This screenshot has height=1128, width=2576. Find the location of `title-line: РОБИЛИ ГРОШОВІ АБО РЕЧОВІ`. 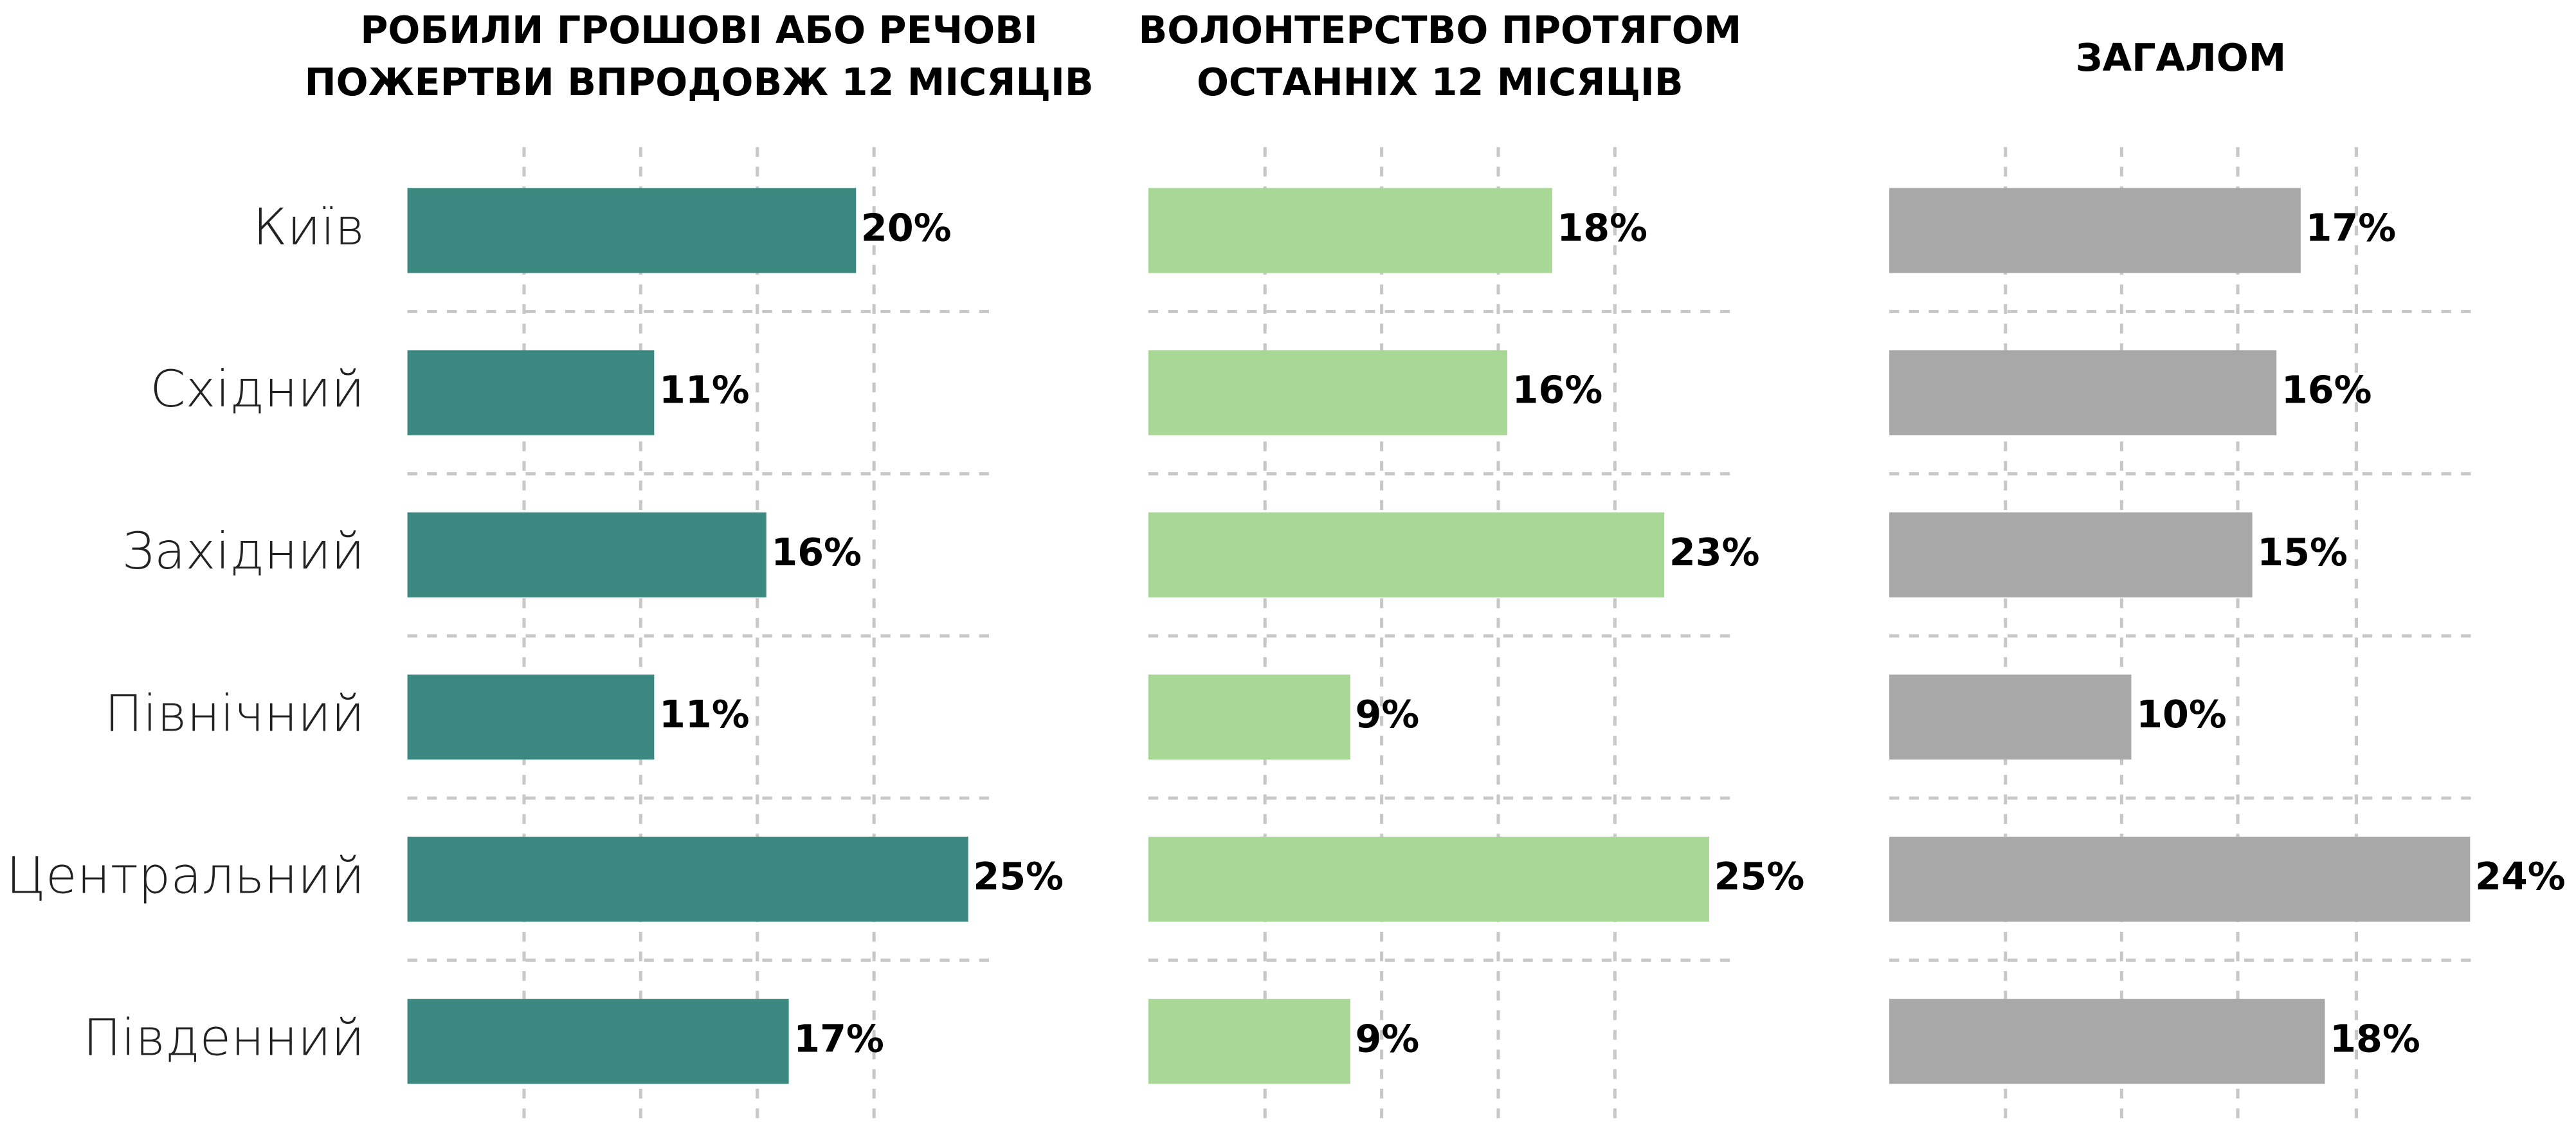

title-line: РОБИЛИ ГРОШОВІ АБО РЕЧОВІ is located at coordinates (698, 30).